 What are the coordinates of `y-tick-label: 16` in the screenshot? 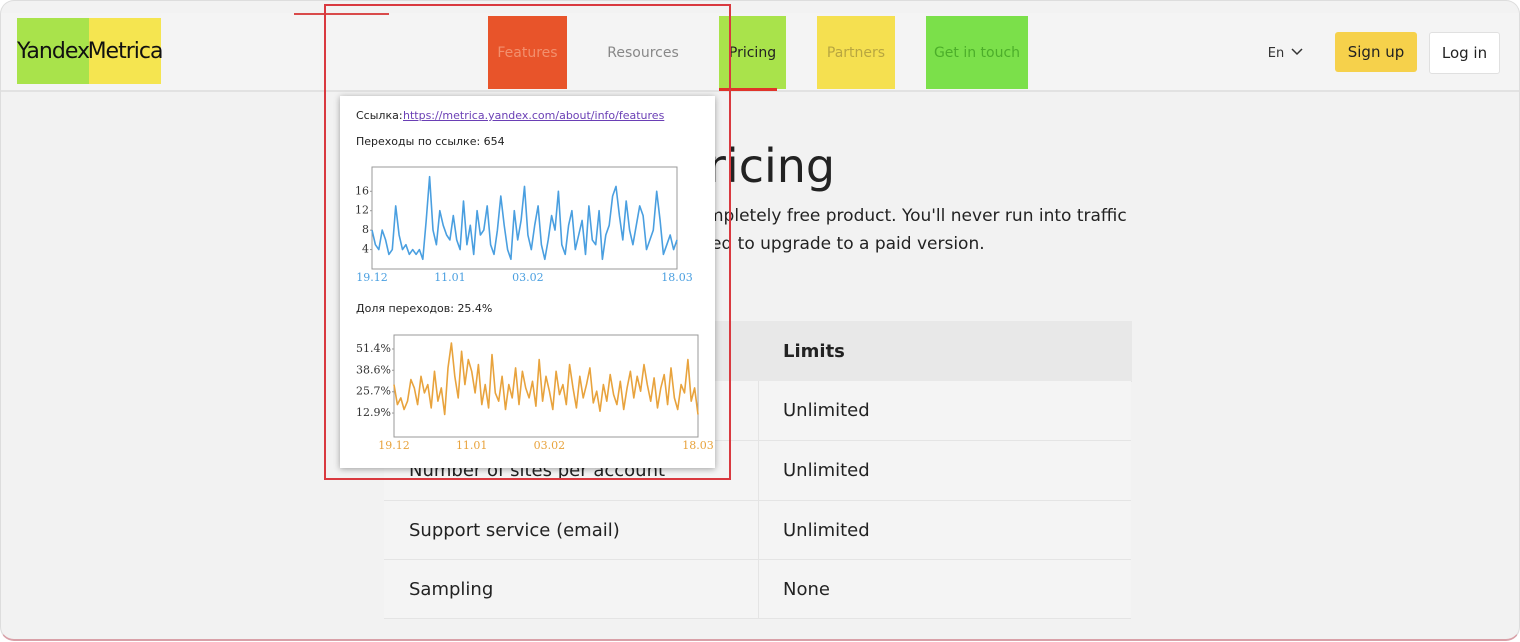 It's located at (362, 190).